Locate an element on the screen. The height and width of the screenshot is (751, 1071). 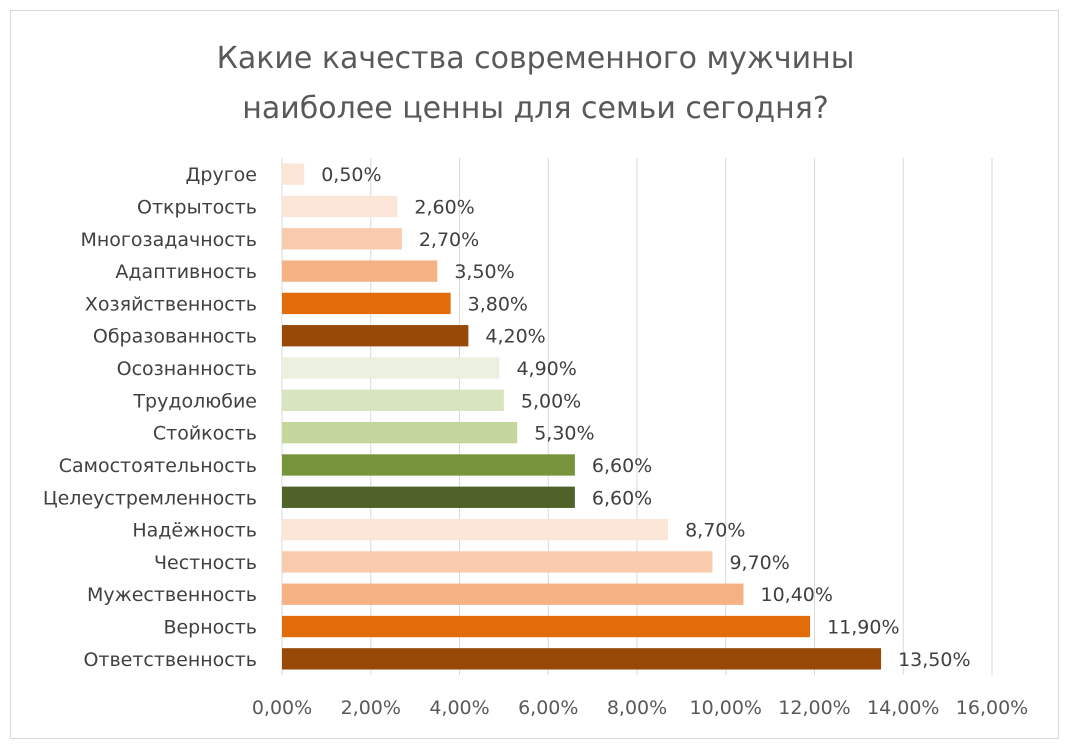
value-label: 9,70% is located at coordinates (759, 563).